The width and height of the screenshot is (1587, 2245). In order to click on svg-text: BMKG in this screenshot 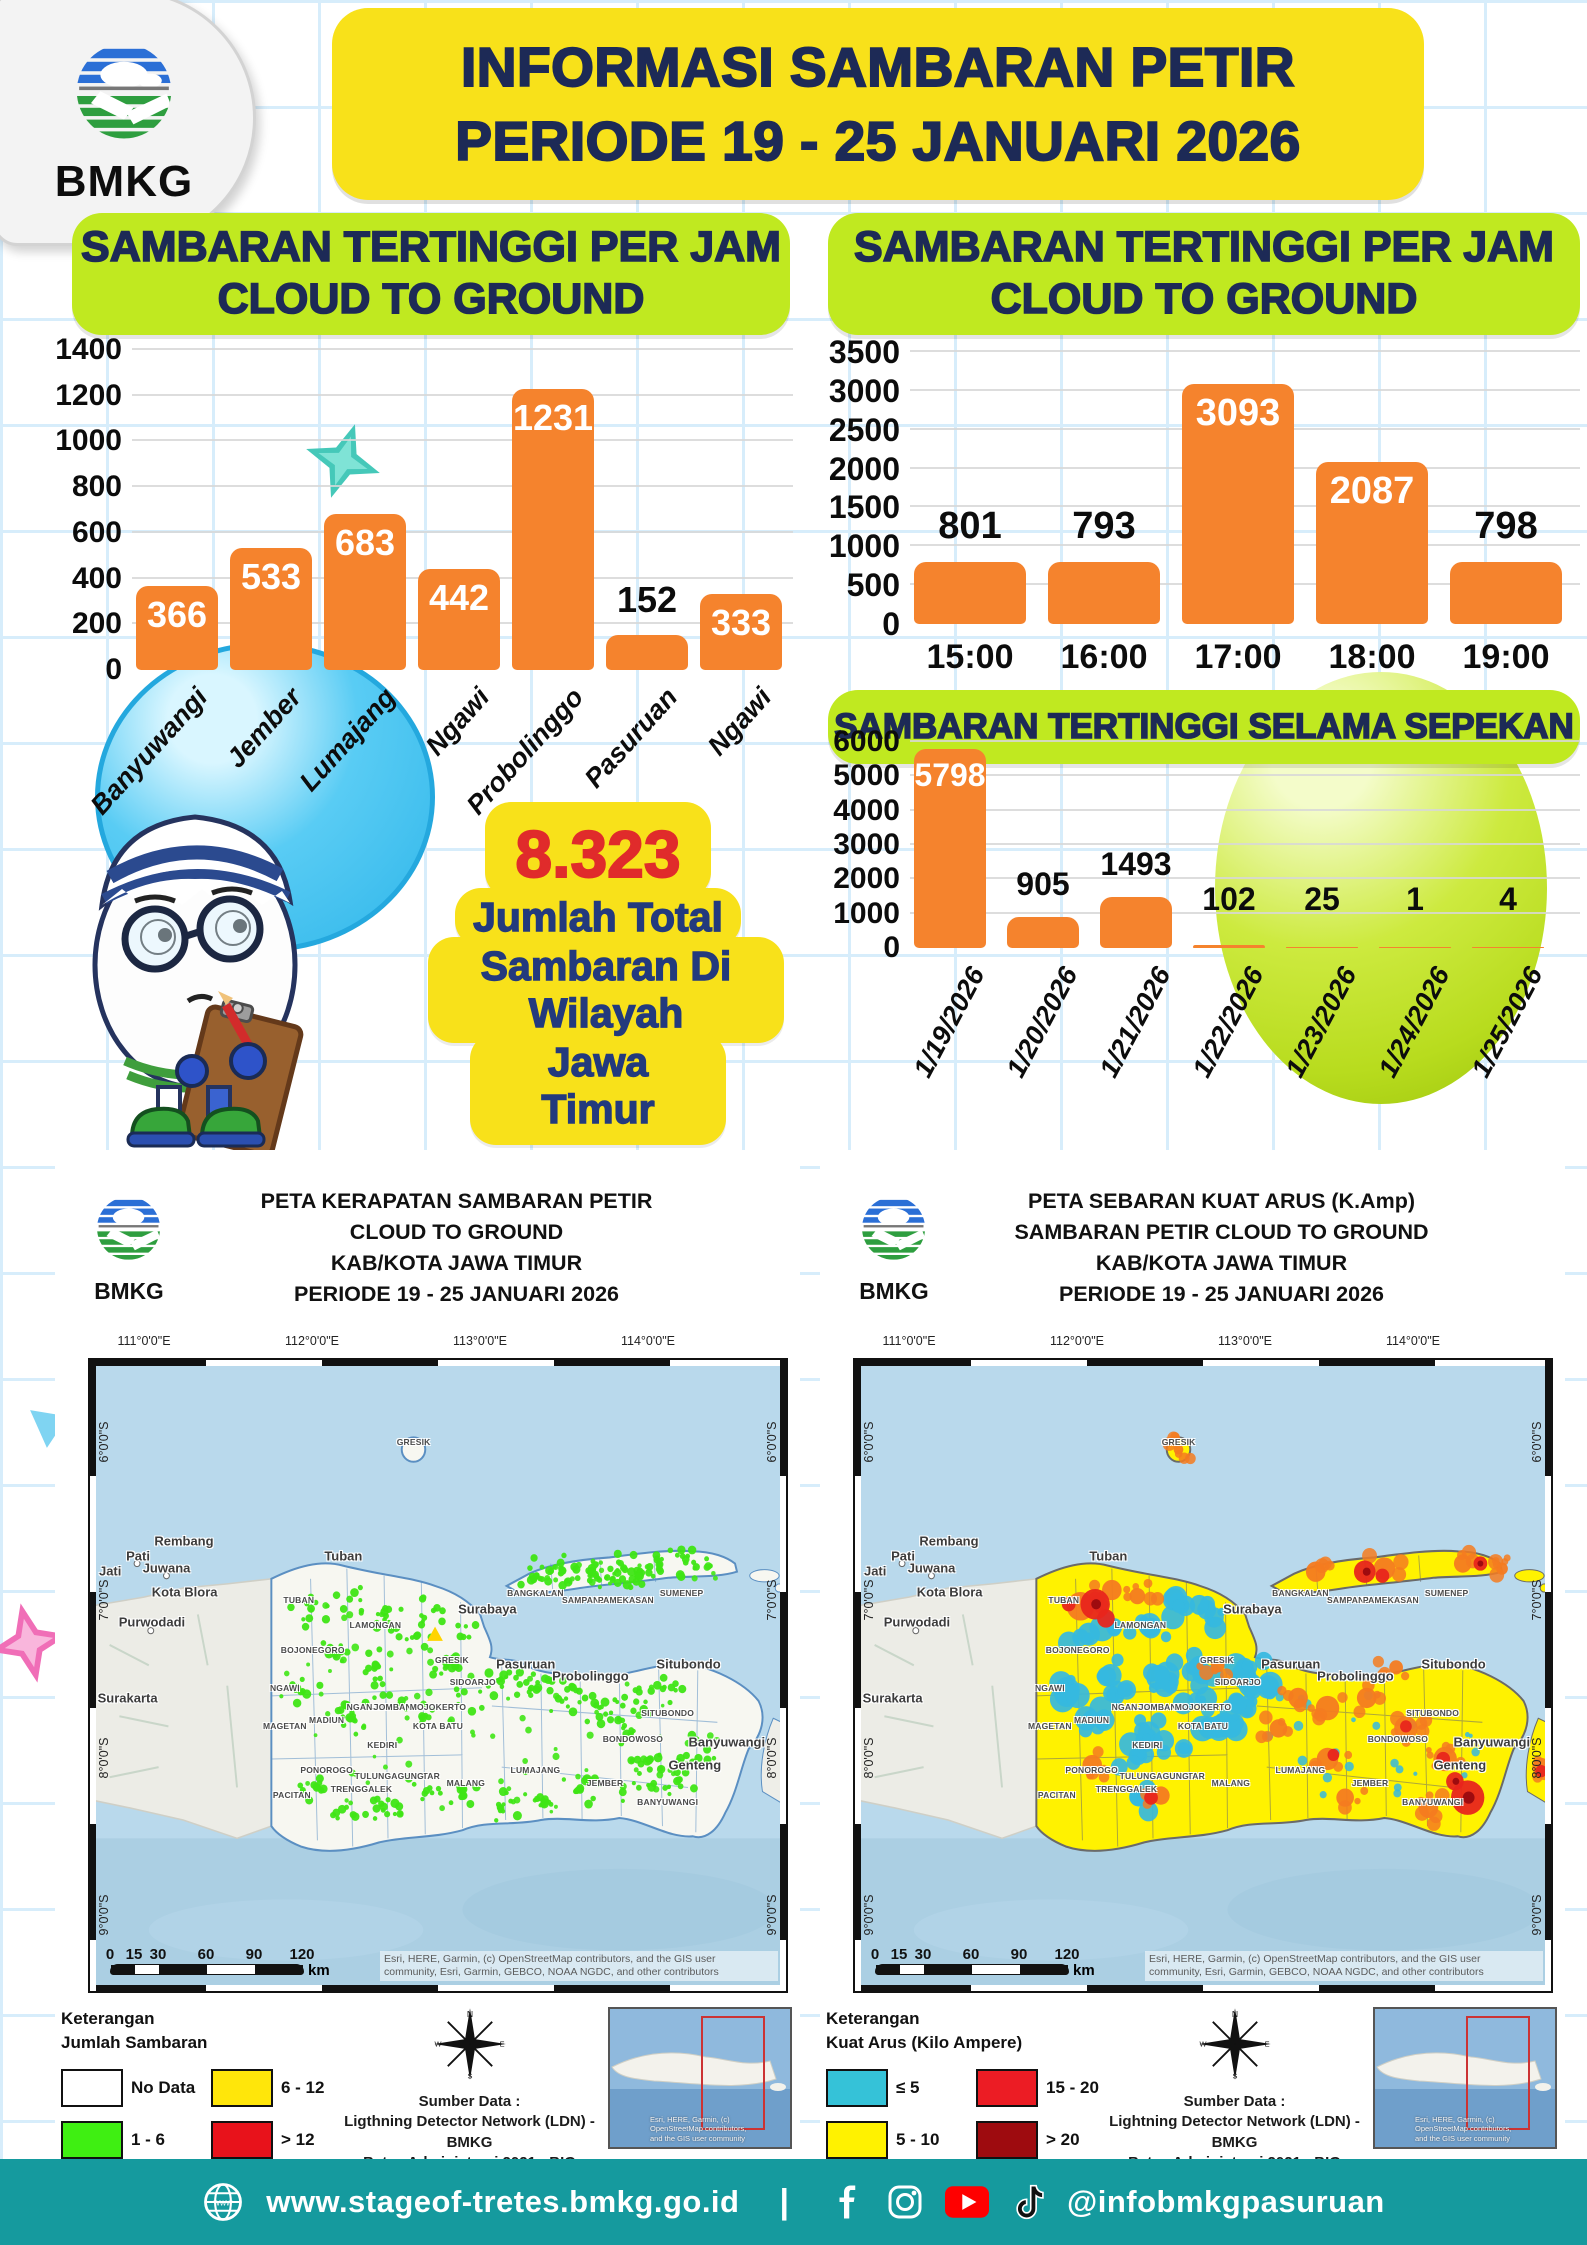, I will do `click(894, 1291)`.